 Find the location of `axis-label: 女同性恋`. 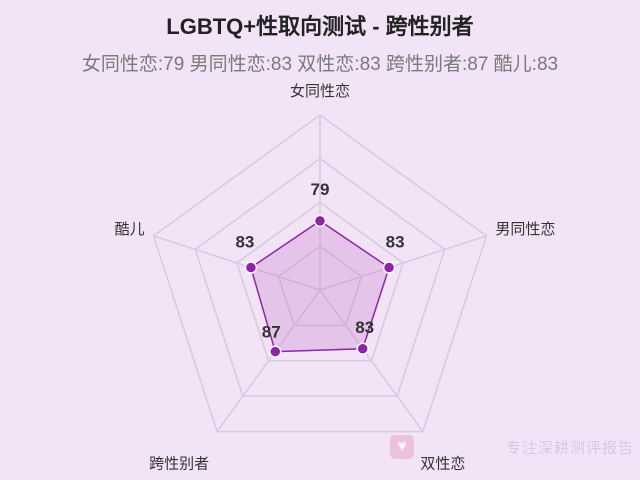

axis-label: 女同性恋 is located at coordinates (320, 91).